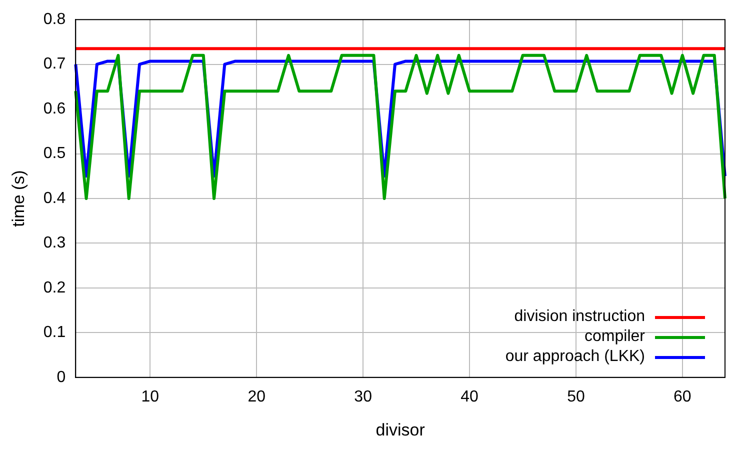  What do you see at coordinates (54, 64) in the screenshot?
I see `y-tick-label: 0.7` at bounding box center [54, 64].